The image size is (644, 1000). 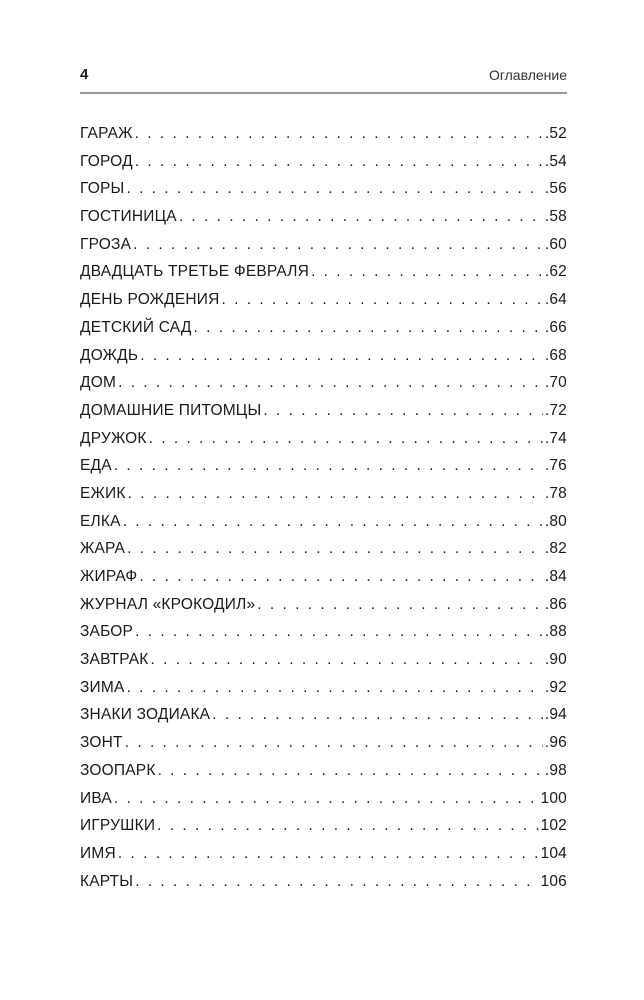 I want to click on toc-entry-page: .96, so click(x=555, y=743).